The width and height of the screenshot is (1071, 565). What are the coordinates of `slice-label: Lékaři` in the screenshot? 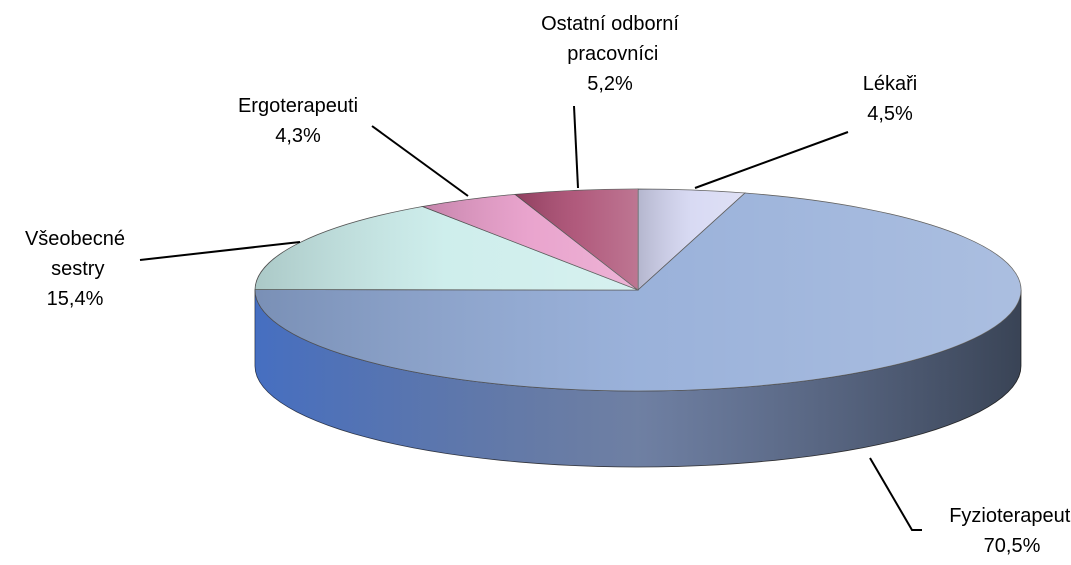 It's located at (890, 84).